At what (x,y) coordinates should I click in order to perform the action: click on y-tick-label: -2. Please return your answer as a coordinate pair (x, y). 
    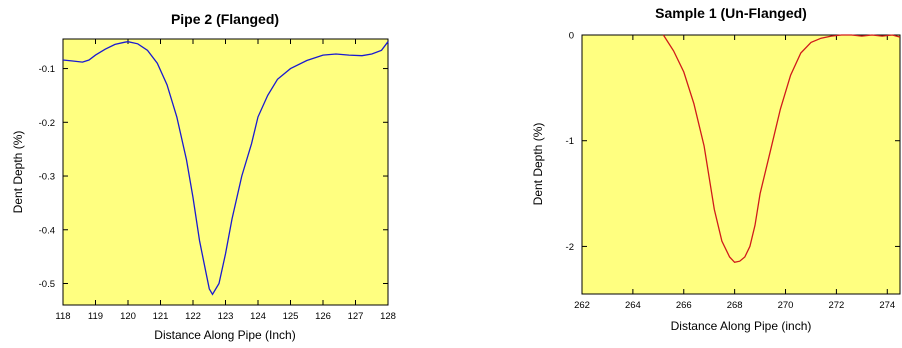
    Looking at the image, I should click on (570, 247).